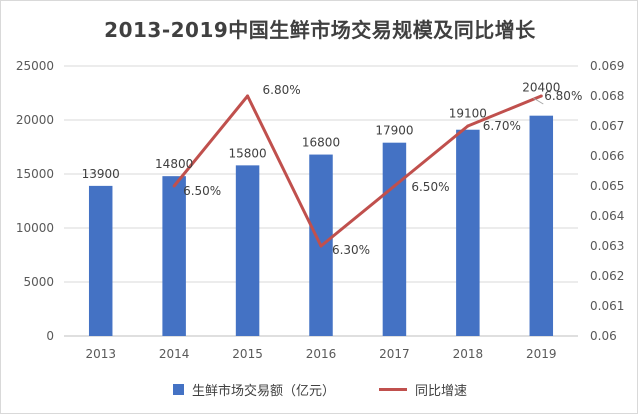  What do you see at coordinates (38, 282) in the screenshot?
I see `y-left-tick-label: 5000` at bounding box center [38, 282].